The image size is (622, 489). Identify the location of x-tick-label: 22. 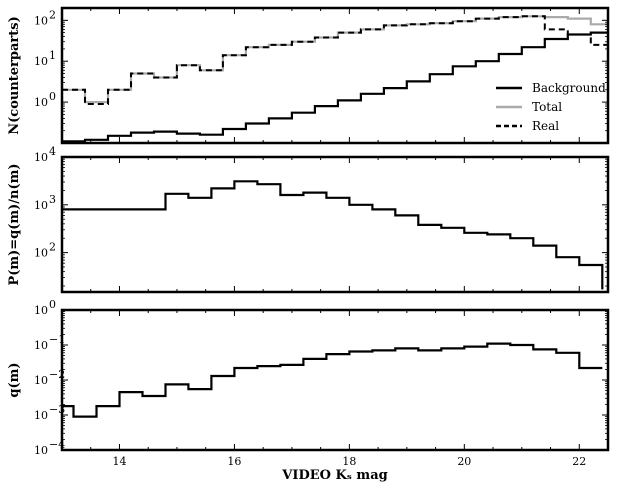
(579, 461).